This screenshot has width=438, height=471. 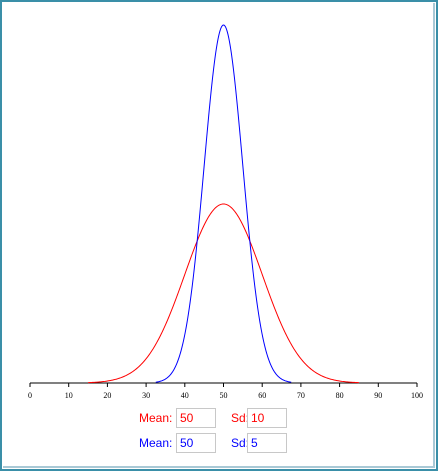 What do you see at coordinates (224, 395) in the screenshot?
I see `x-tick-label: 50` at bounding box center [224, 395].